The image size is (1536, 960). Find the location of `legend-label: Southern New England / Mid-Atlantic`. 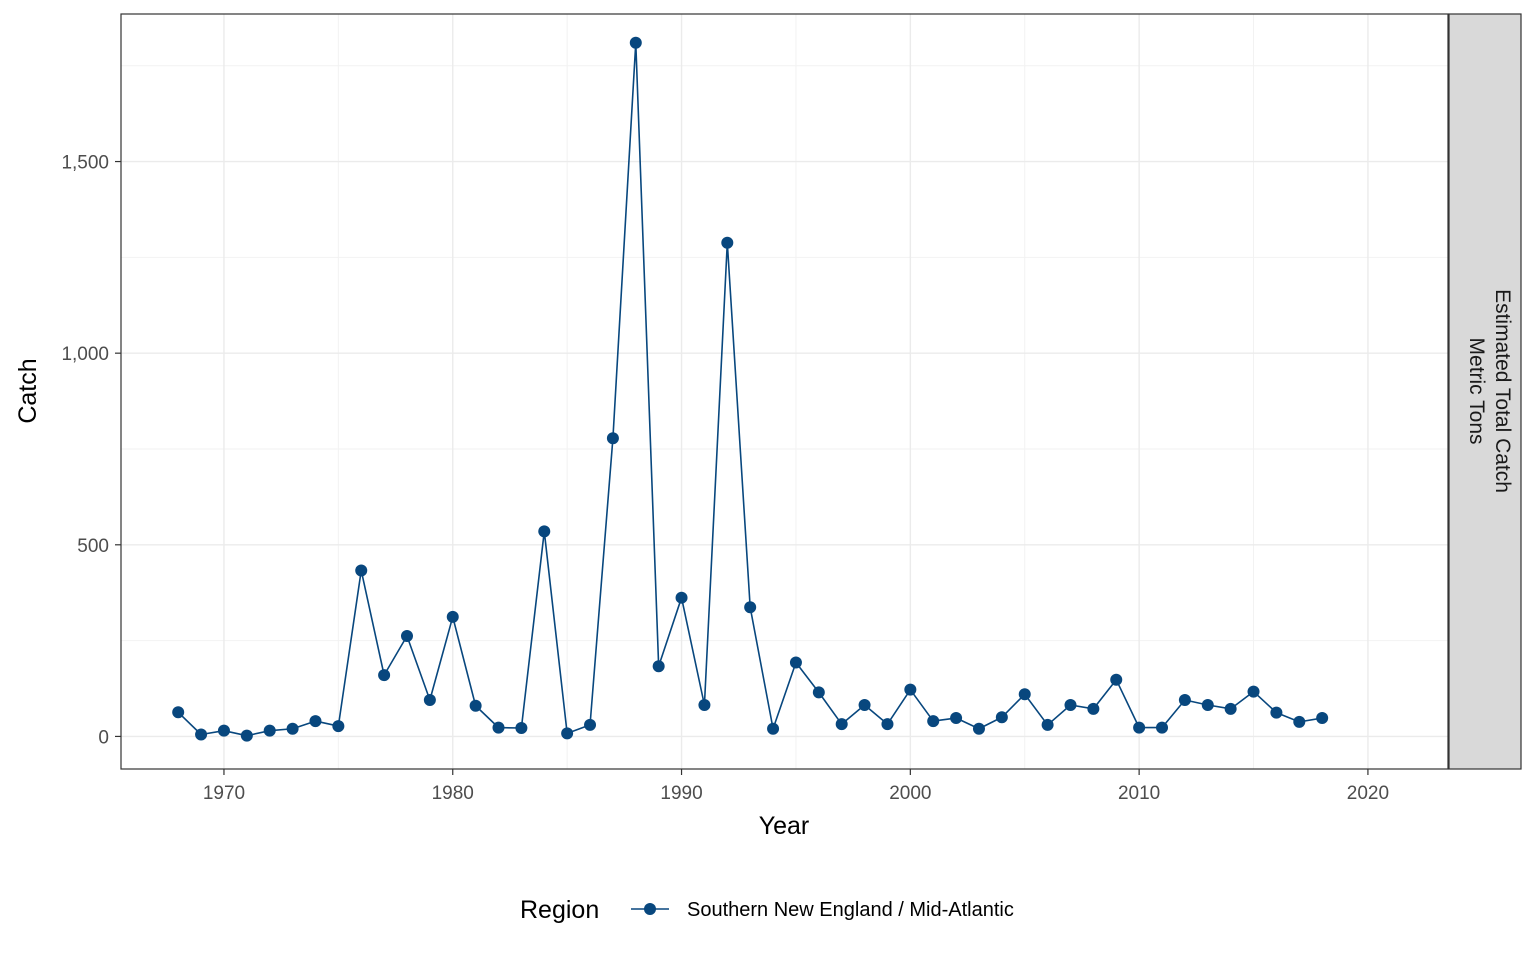

legend-label: Southern New England / Mid-Atlantic is located at coordinates (850, 910).